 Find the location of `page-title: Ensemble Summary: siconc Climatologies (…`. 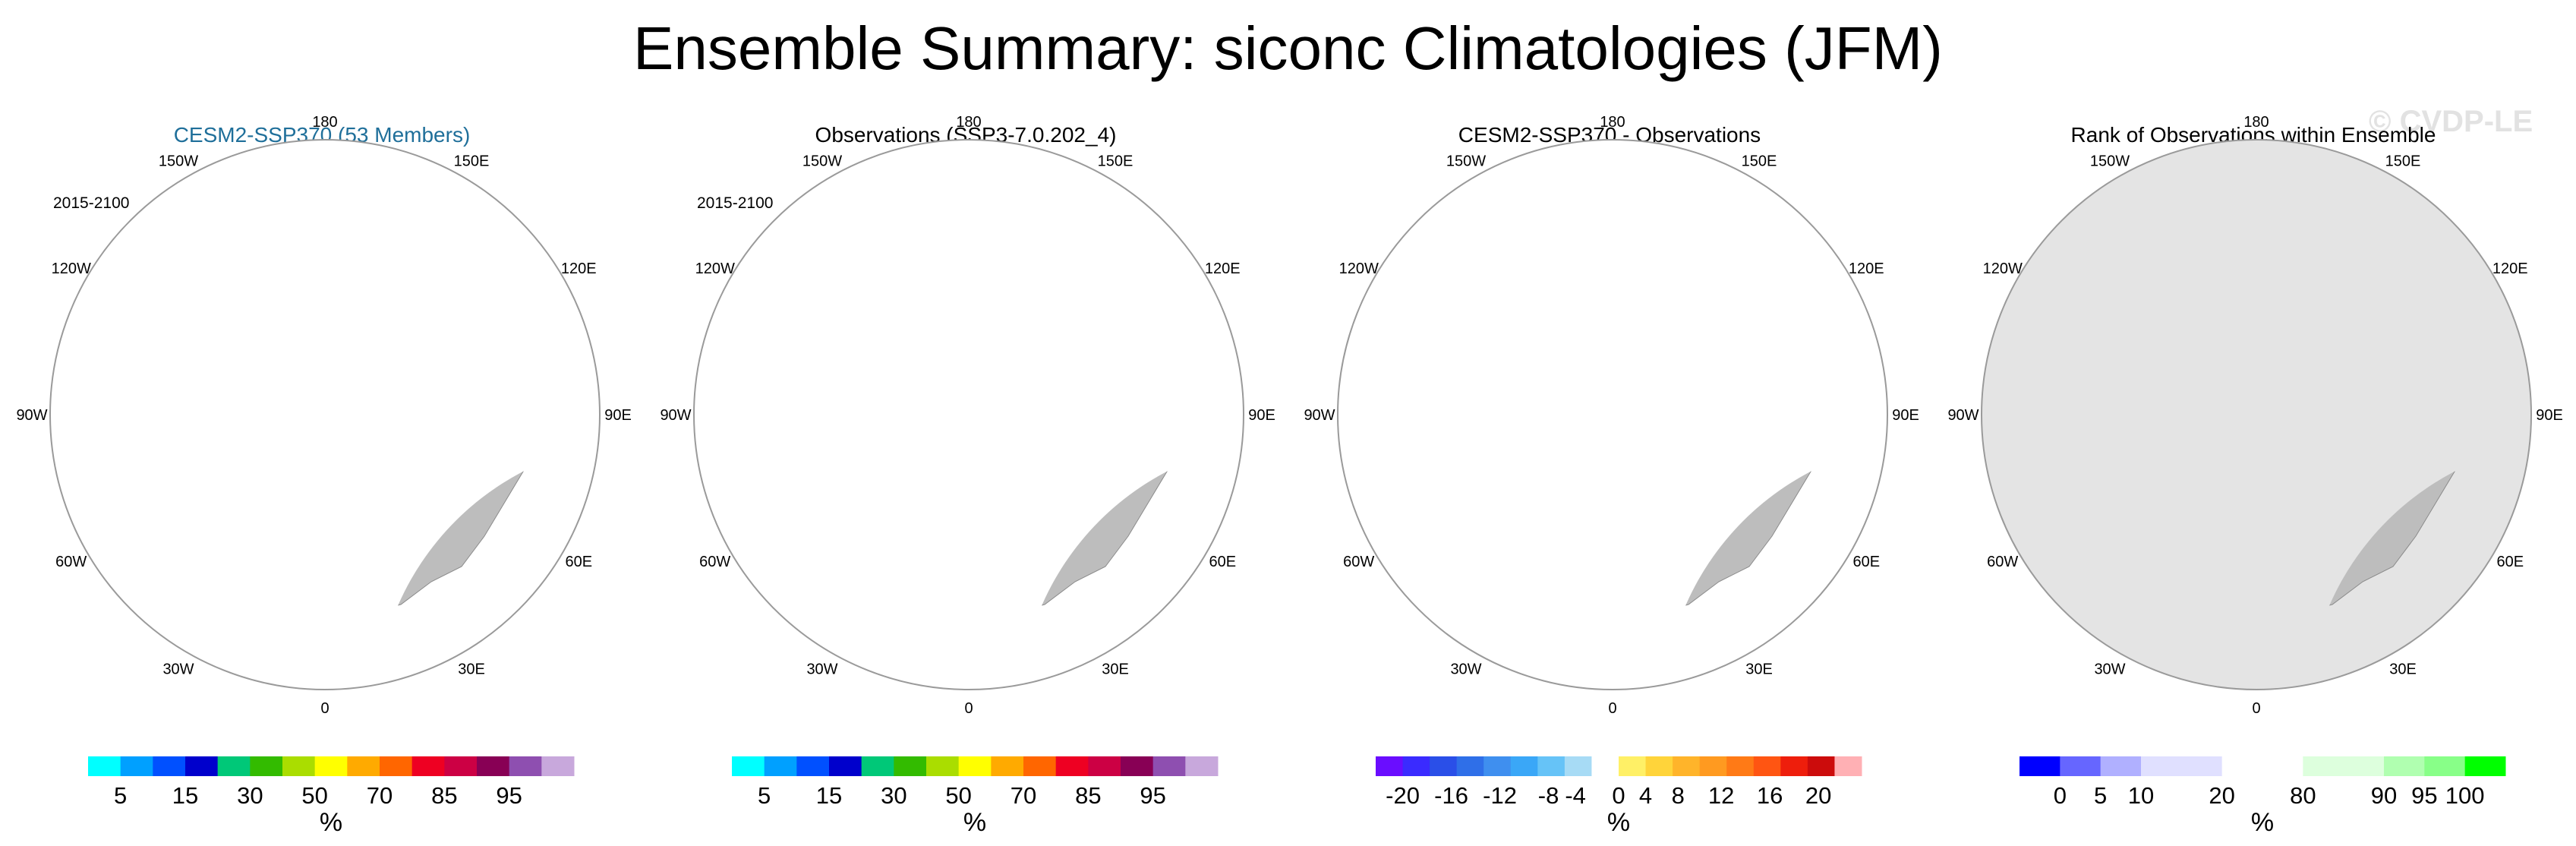

page-title: Ensemble Summary: siconc Climatologies (… is located at coordinates (1288, 48).